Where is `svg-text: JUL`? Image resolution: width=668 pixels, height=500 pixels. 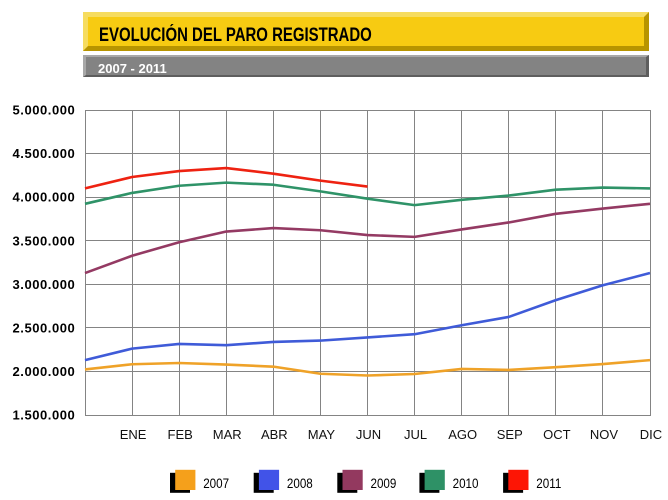 svg-text: JUL is located at coordinates (415, 434).